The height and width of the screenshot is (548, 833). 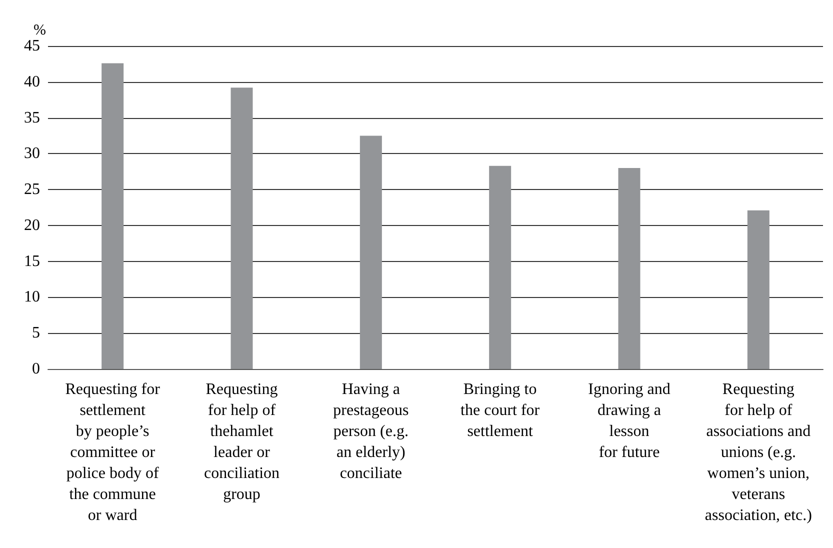 What do you see at coordinates (32, 81) in the screenshot?
I see `y-tick-label: 40` at bounding box center [32, 81].